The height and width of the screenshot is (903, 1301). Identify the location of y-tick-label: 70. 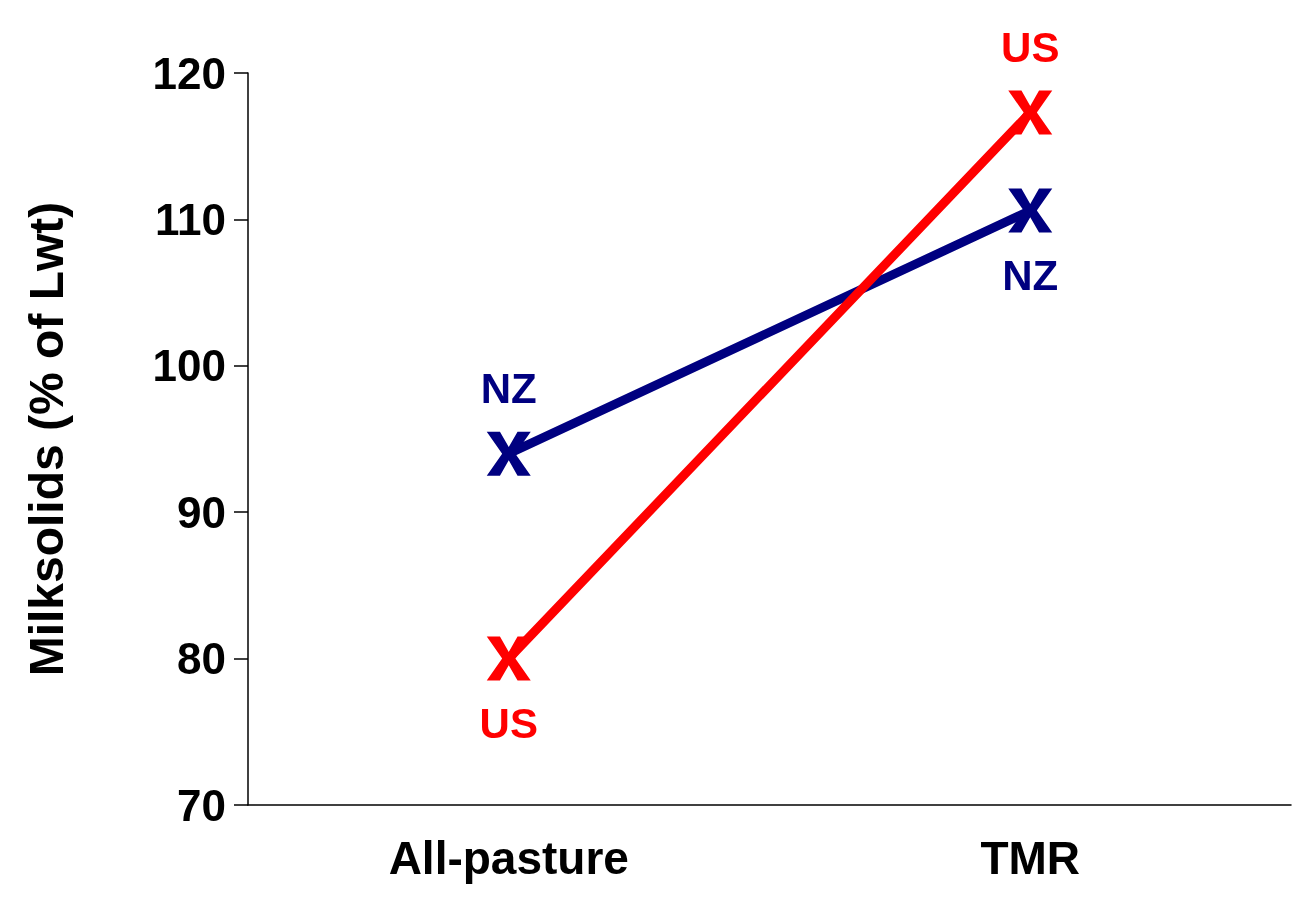
(201, 805).